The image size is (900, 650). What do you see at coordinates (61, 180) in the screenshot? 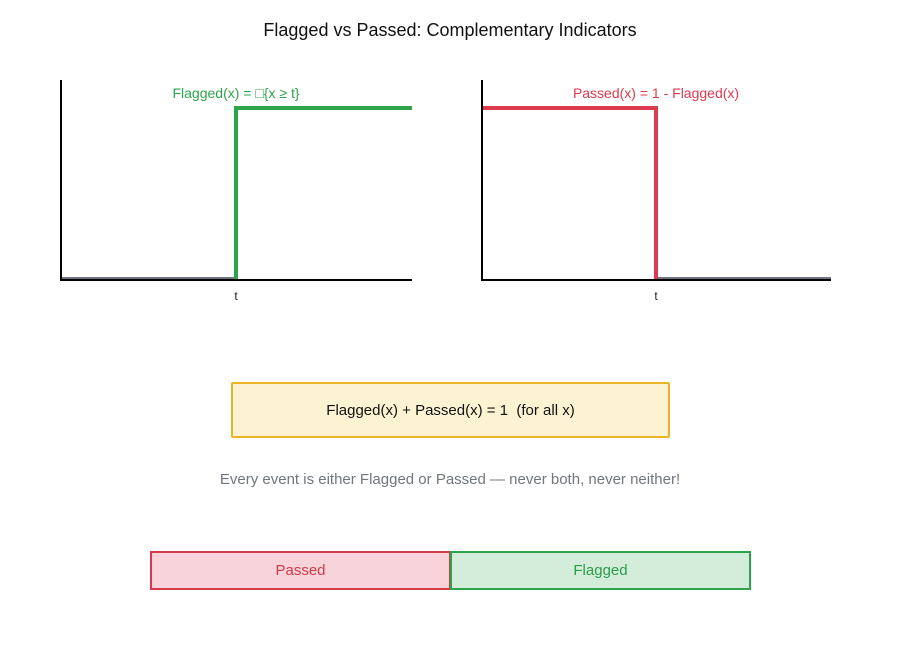
I see `flagged-y-axis` at bounding box center [61, 180].